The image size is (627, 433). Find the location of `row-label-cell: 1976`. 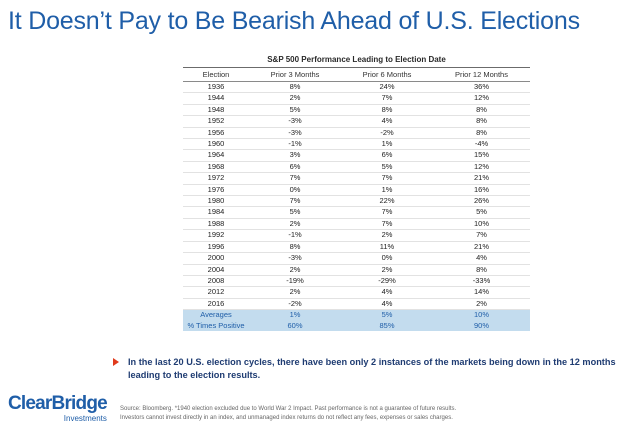

row-label-cell: 1976 is located at coordinates (216, 190).